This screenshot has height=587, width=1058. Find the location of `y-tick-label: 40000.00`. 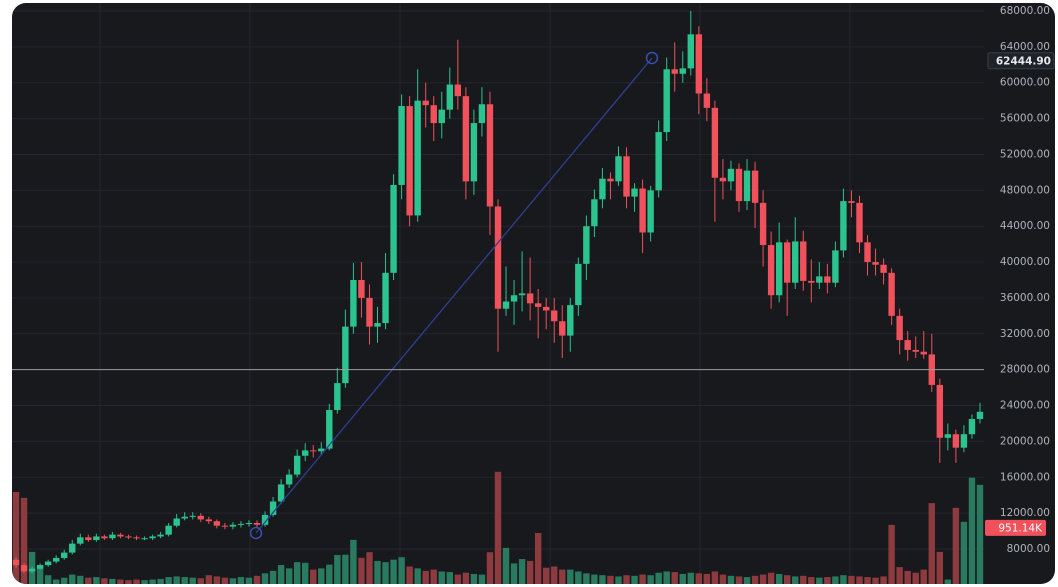

y-tick-label: 40000.00 is located at coordinates (1025, 262).